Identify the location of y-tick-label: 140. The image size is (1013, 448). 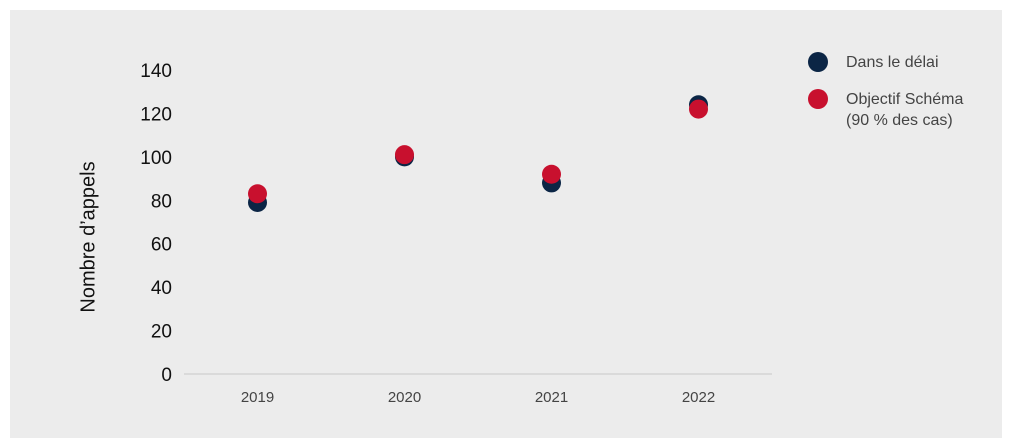
(156, 71).